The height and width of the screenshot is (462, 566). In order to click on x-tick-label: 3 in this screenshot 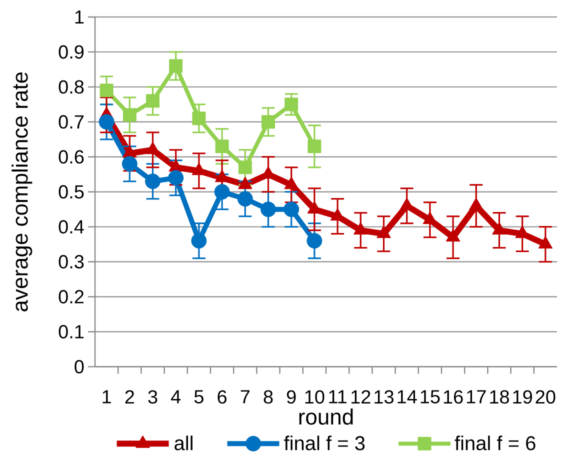, I will do `click(153, 397)`.